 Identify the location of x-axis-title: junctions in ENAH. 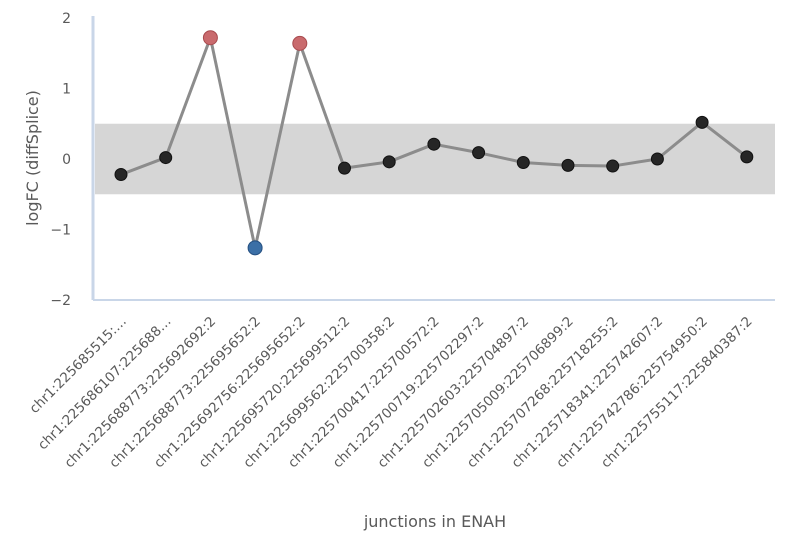
(434, 521).